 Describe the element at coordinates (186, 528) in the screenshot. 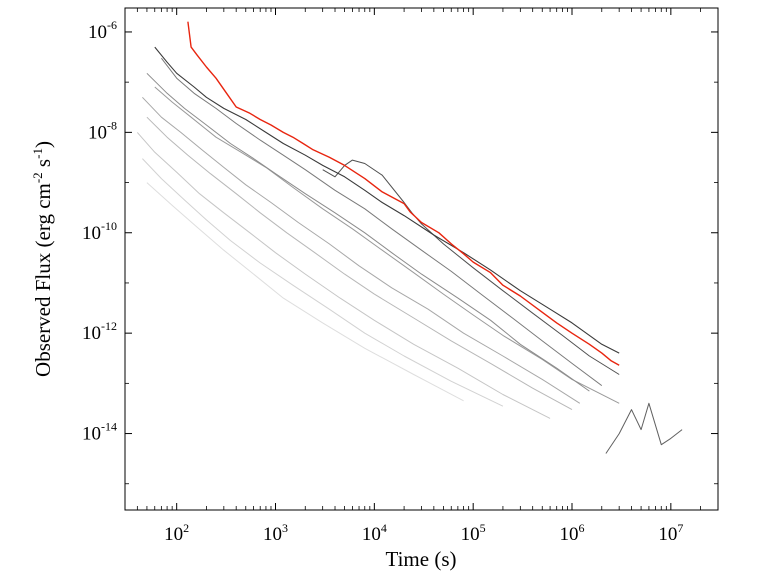

I see `x-tick-exp-0: 2` at that location.